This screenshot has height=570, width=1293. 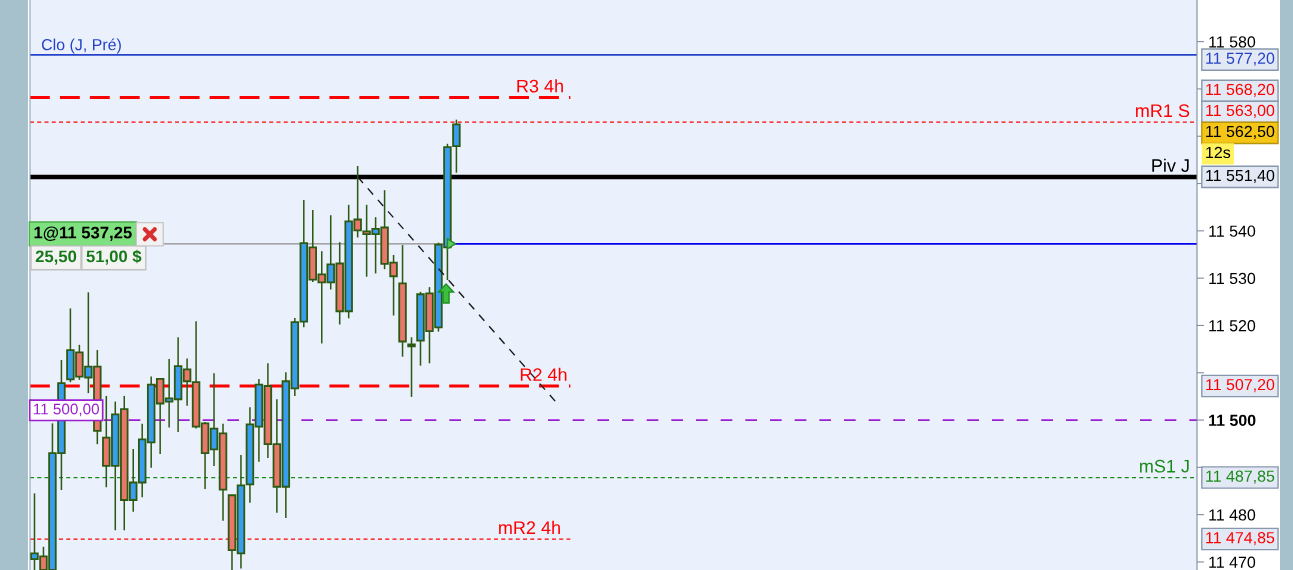 I want to click on text: 11 562,50, so click(x=1240, y=132).